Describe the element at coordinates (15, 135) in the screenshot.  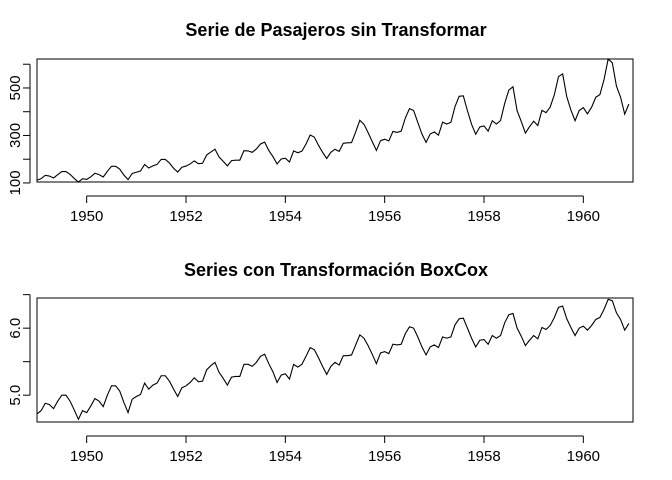
I see `y-tick-label: 300` at that location.